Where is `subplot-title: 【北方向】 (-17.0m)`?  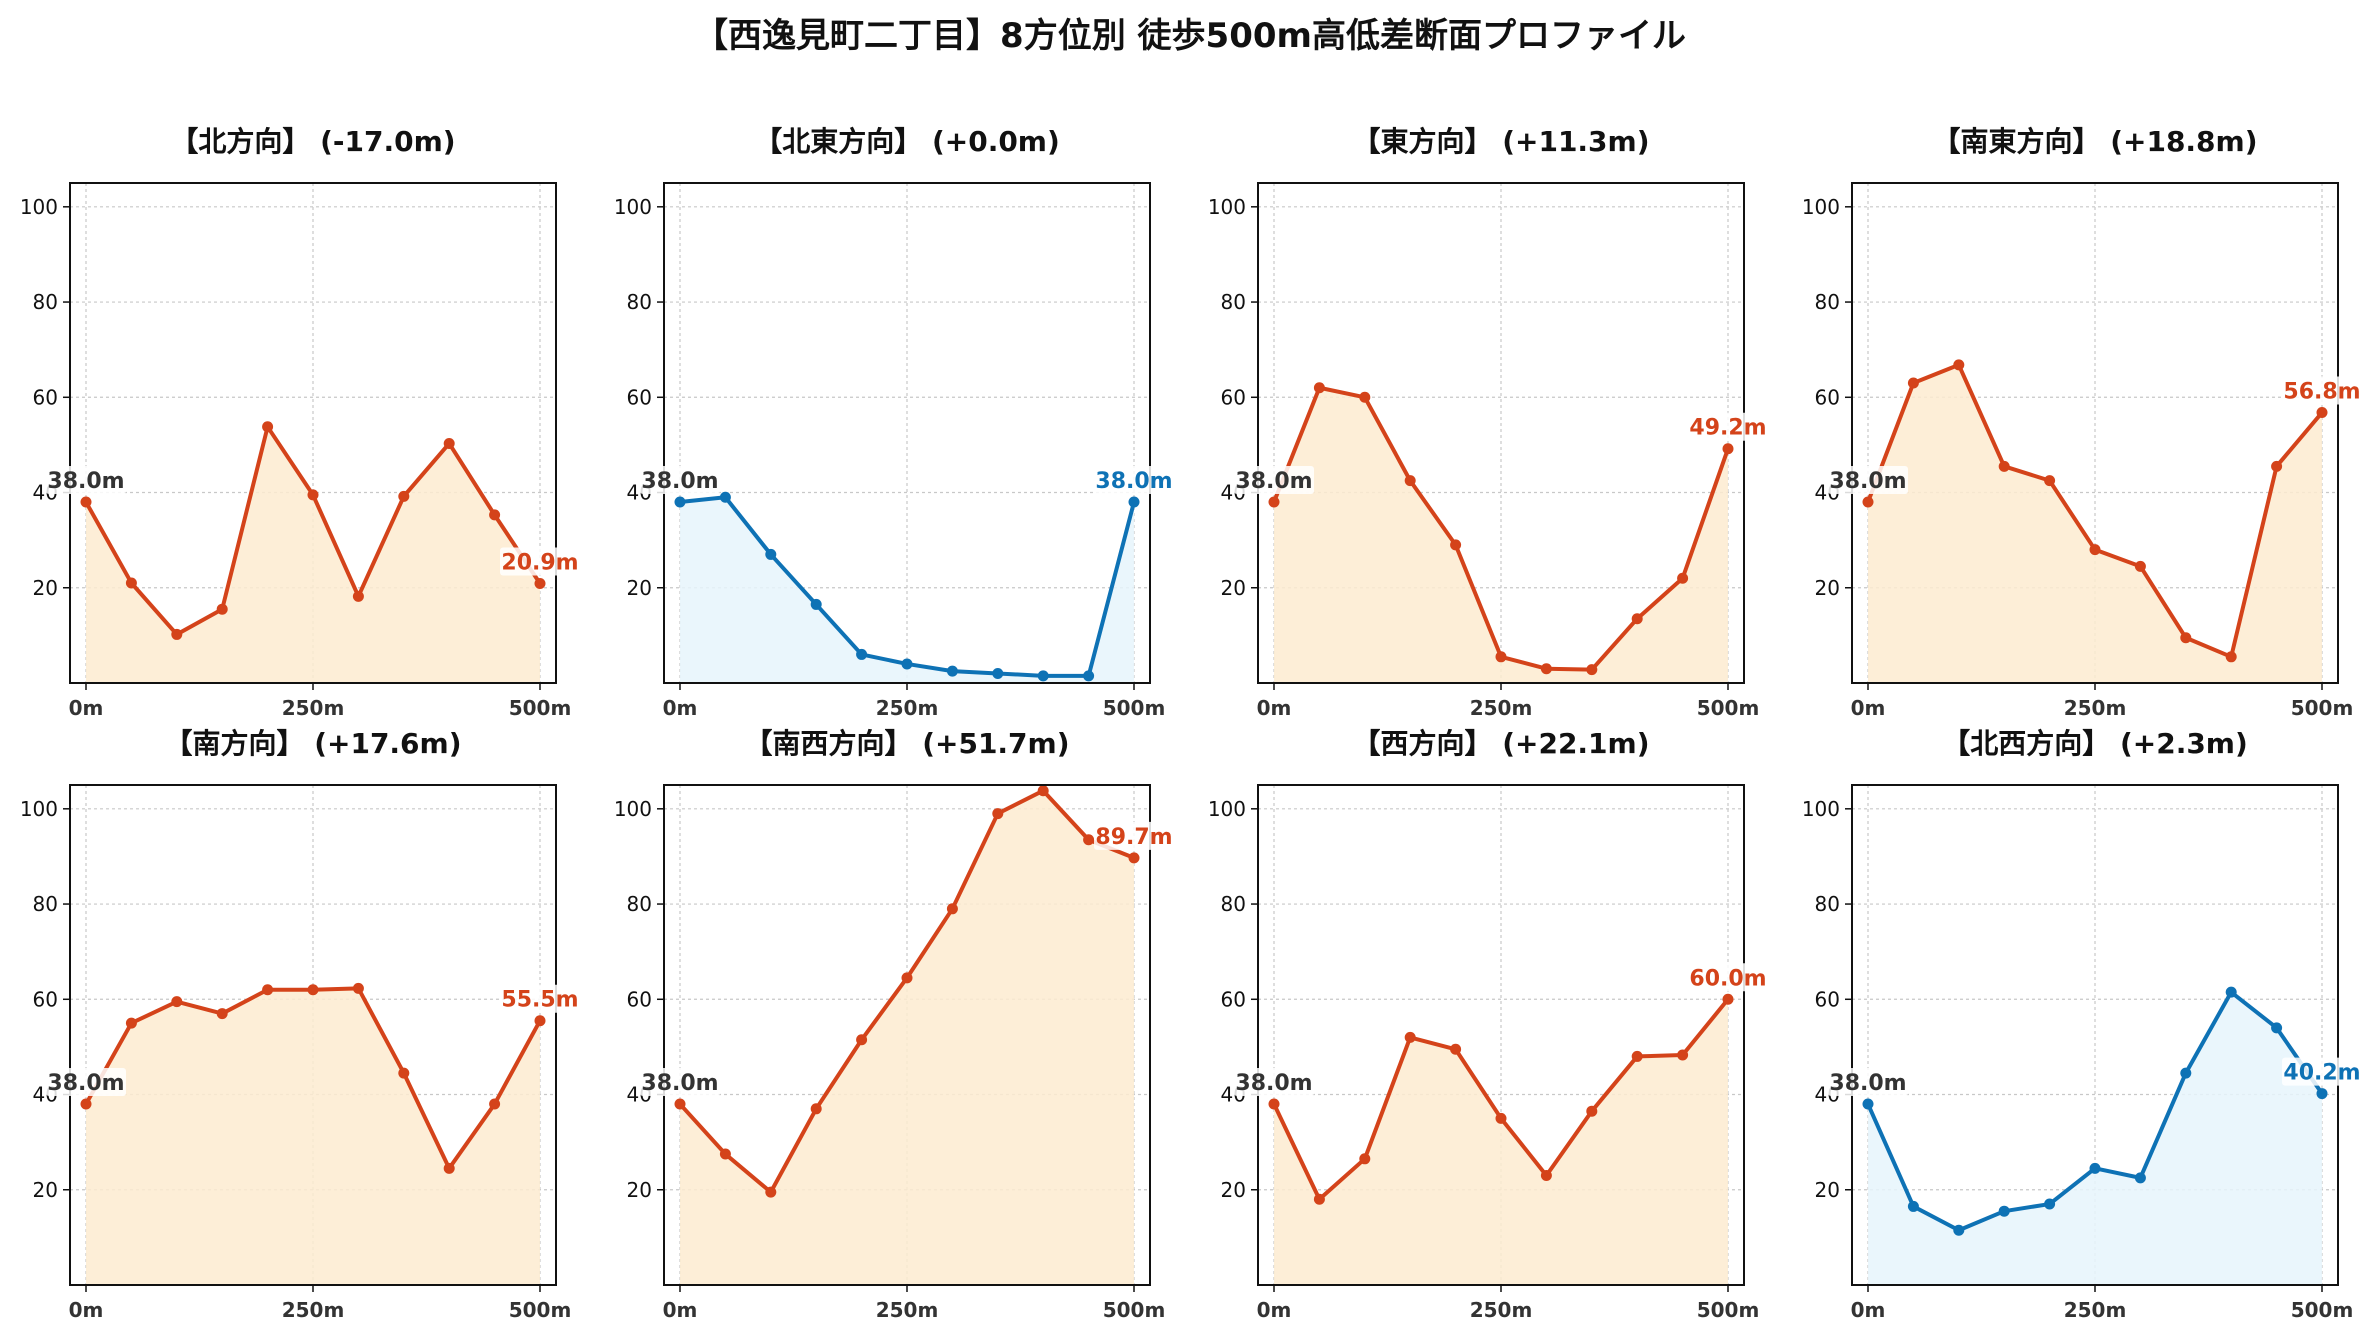
subplot-title: 【北方向】 (-17.0m) is located at coordinates (312, 141).